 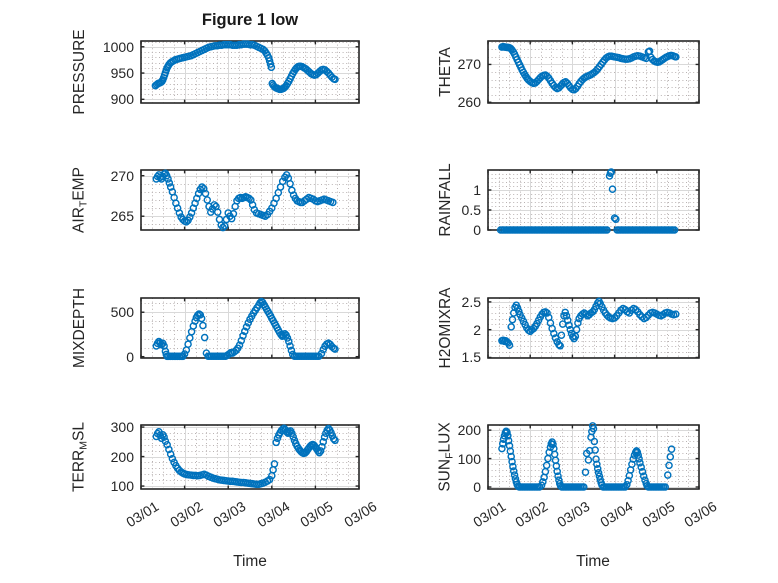 I want to click on y-tick-label: 2.5, so click(x=471, y=301).